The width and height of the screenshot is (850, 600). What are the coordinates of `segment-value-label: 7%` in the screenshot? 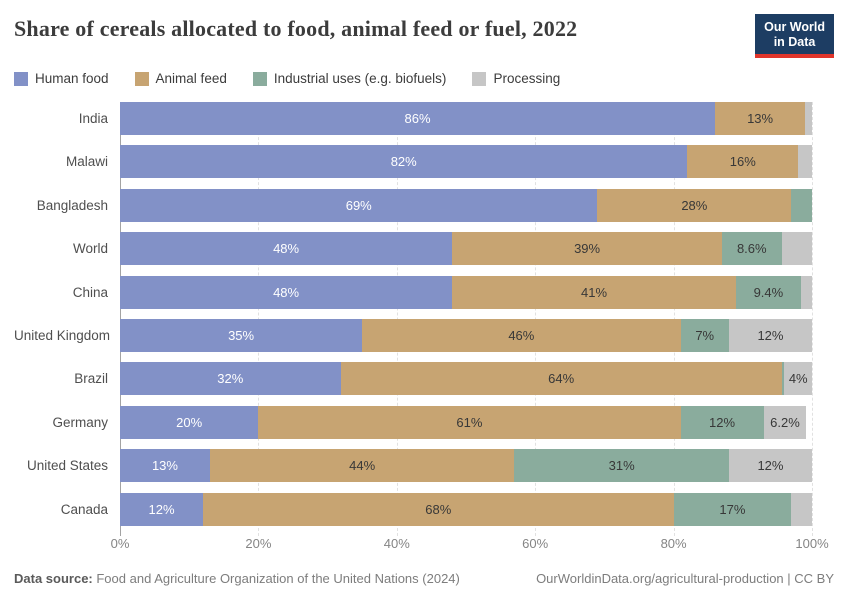 It's located at (705, 335).